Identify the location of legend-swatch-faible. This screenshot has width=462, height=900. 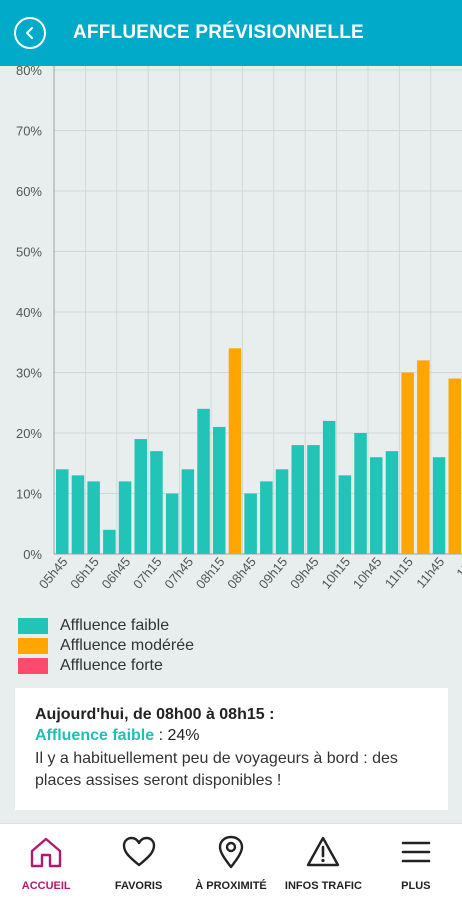
(33, 626).